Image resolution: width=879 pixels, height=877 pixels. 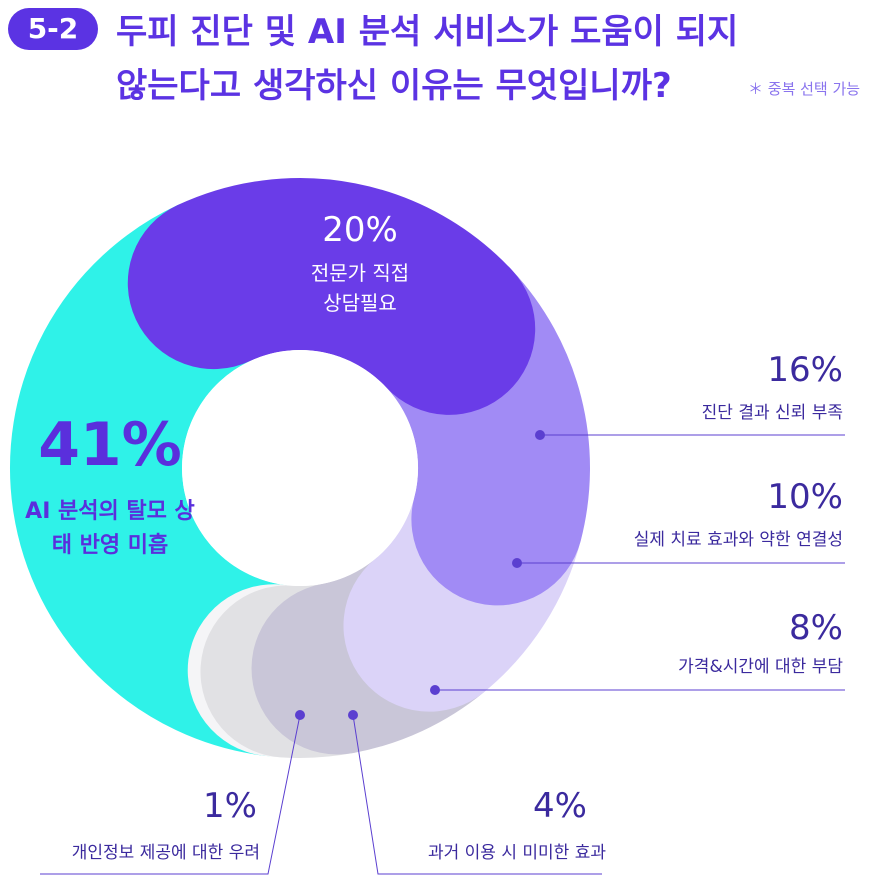 What do you see at coordinates (805, 497) in the screenshot?
I see `value-label: 10%` at bounding box center [805, 497].